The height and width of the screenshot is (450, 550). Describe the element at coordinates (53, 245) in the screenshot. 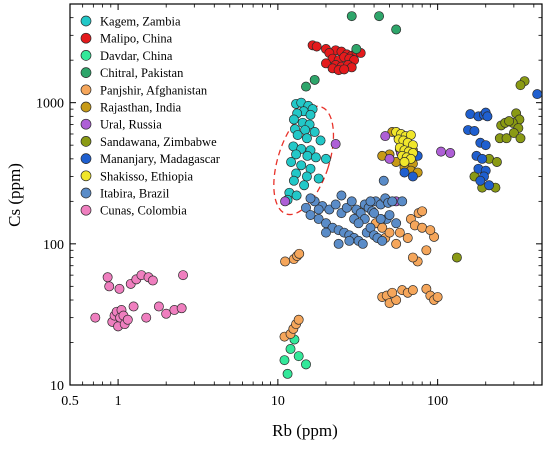

I see `y-tick-label: 100` at that location.